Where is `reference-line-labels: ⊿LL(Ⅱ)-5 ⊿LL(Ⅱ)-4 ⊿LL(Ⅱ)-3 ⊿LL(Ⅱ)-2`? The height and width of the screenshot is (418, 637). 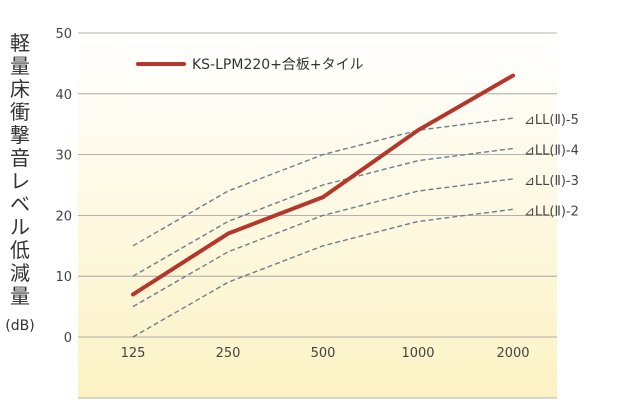 reference-line-labels: ⊿LL(Ⅱ)-5 ⊿LL(Ⅱ)-4 ⊿LL(Ⅱ)-3 ⊿LL(Ⅱ)-2 is located at coordinates (551, 166).